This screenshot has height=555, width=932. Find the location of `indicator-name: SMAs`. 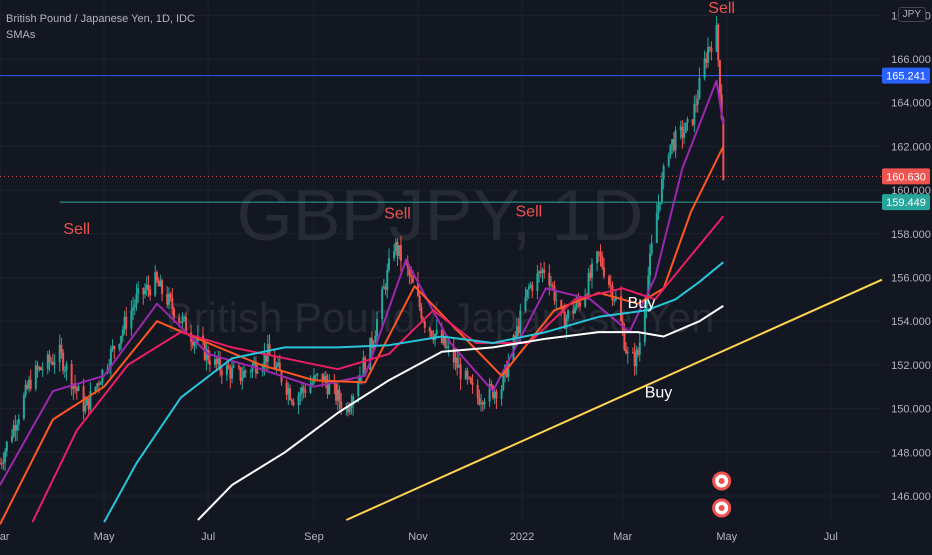

indicator-name: SMAs is located at coordinates (21, 35).